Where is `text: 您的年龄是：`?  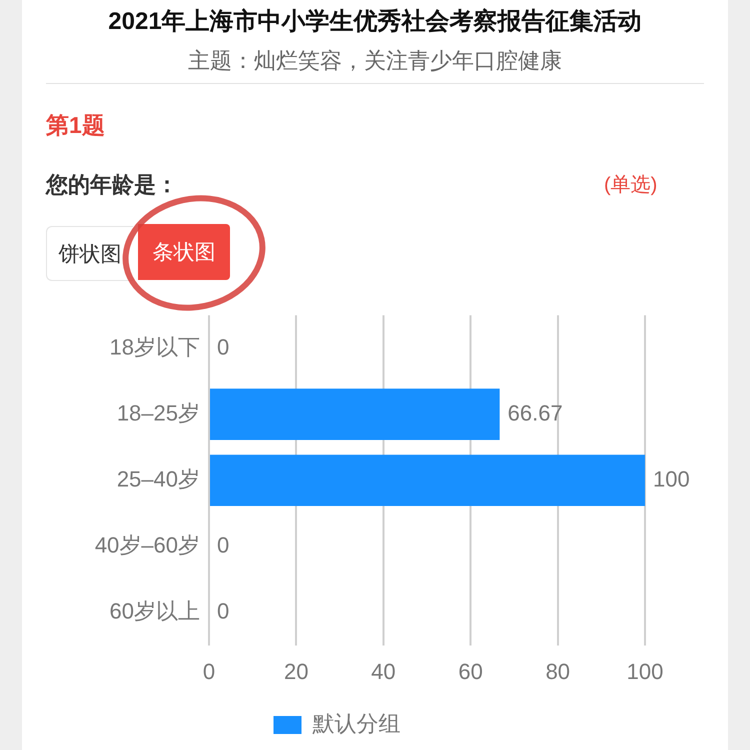 text: 您的年龄是： is located at coordinates (112, 185).